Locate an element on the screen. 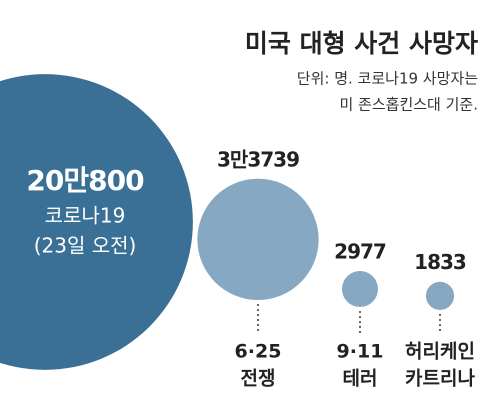  category-label: 9·11 is located at coordinates (360, 352).